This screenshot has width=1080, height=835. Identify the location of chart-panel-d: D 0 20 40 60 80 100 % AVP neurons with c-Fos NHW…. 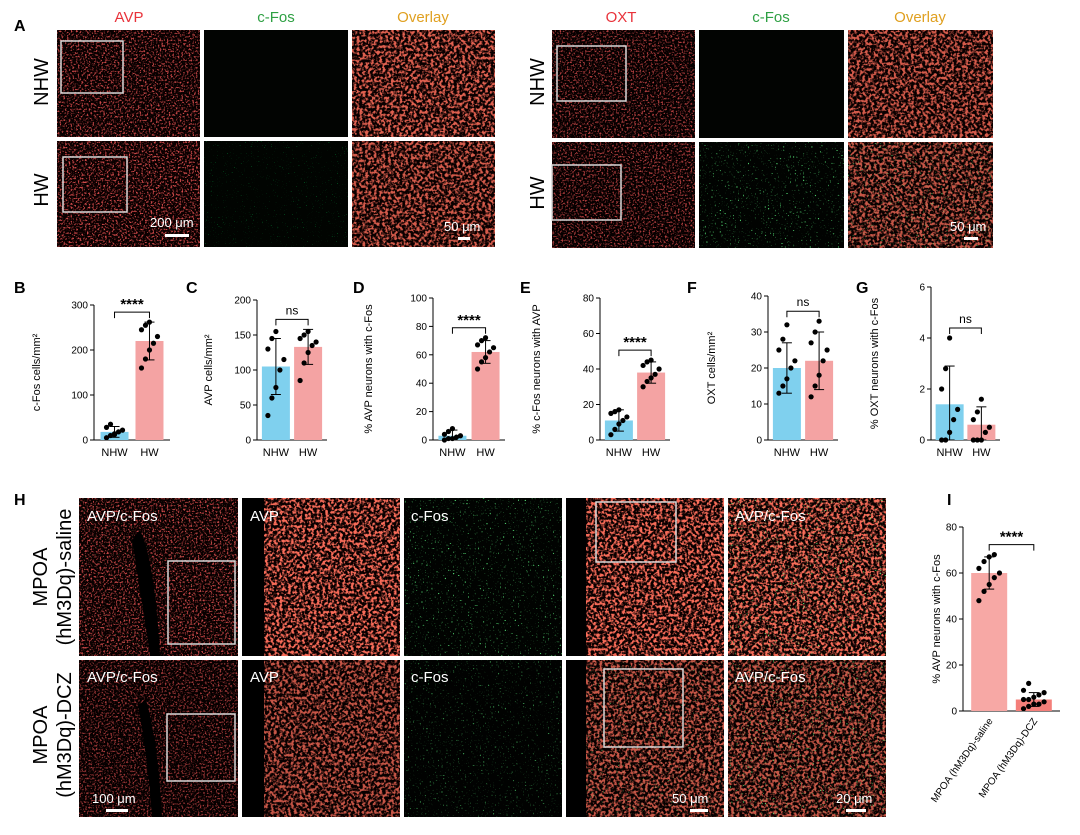
(429, 369).